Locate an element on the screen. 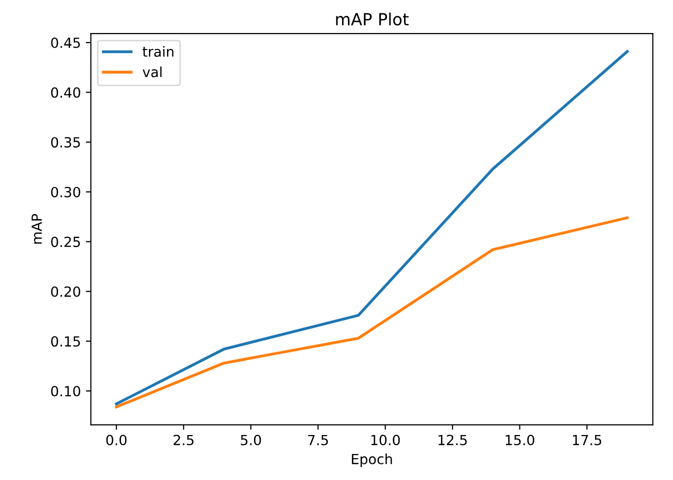 Image resolution: width=673 pixels, height=480 pixels. legend-label: val is located at coordinates (152, 72).